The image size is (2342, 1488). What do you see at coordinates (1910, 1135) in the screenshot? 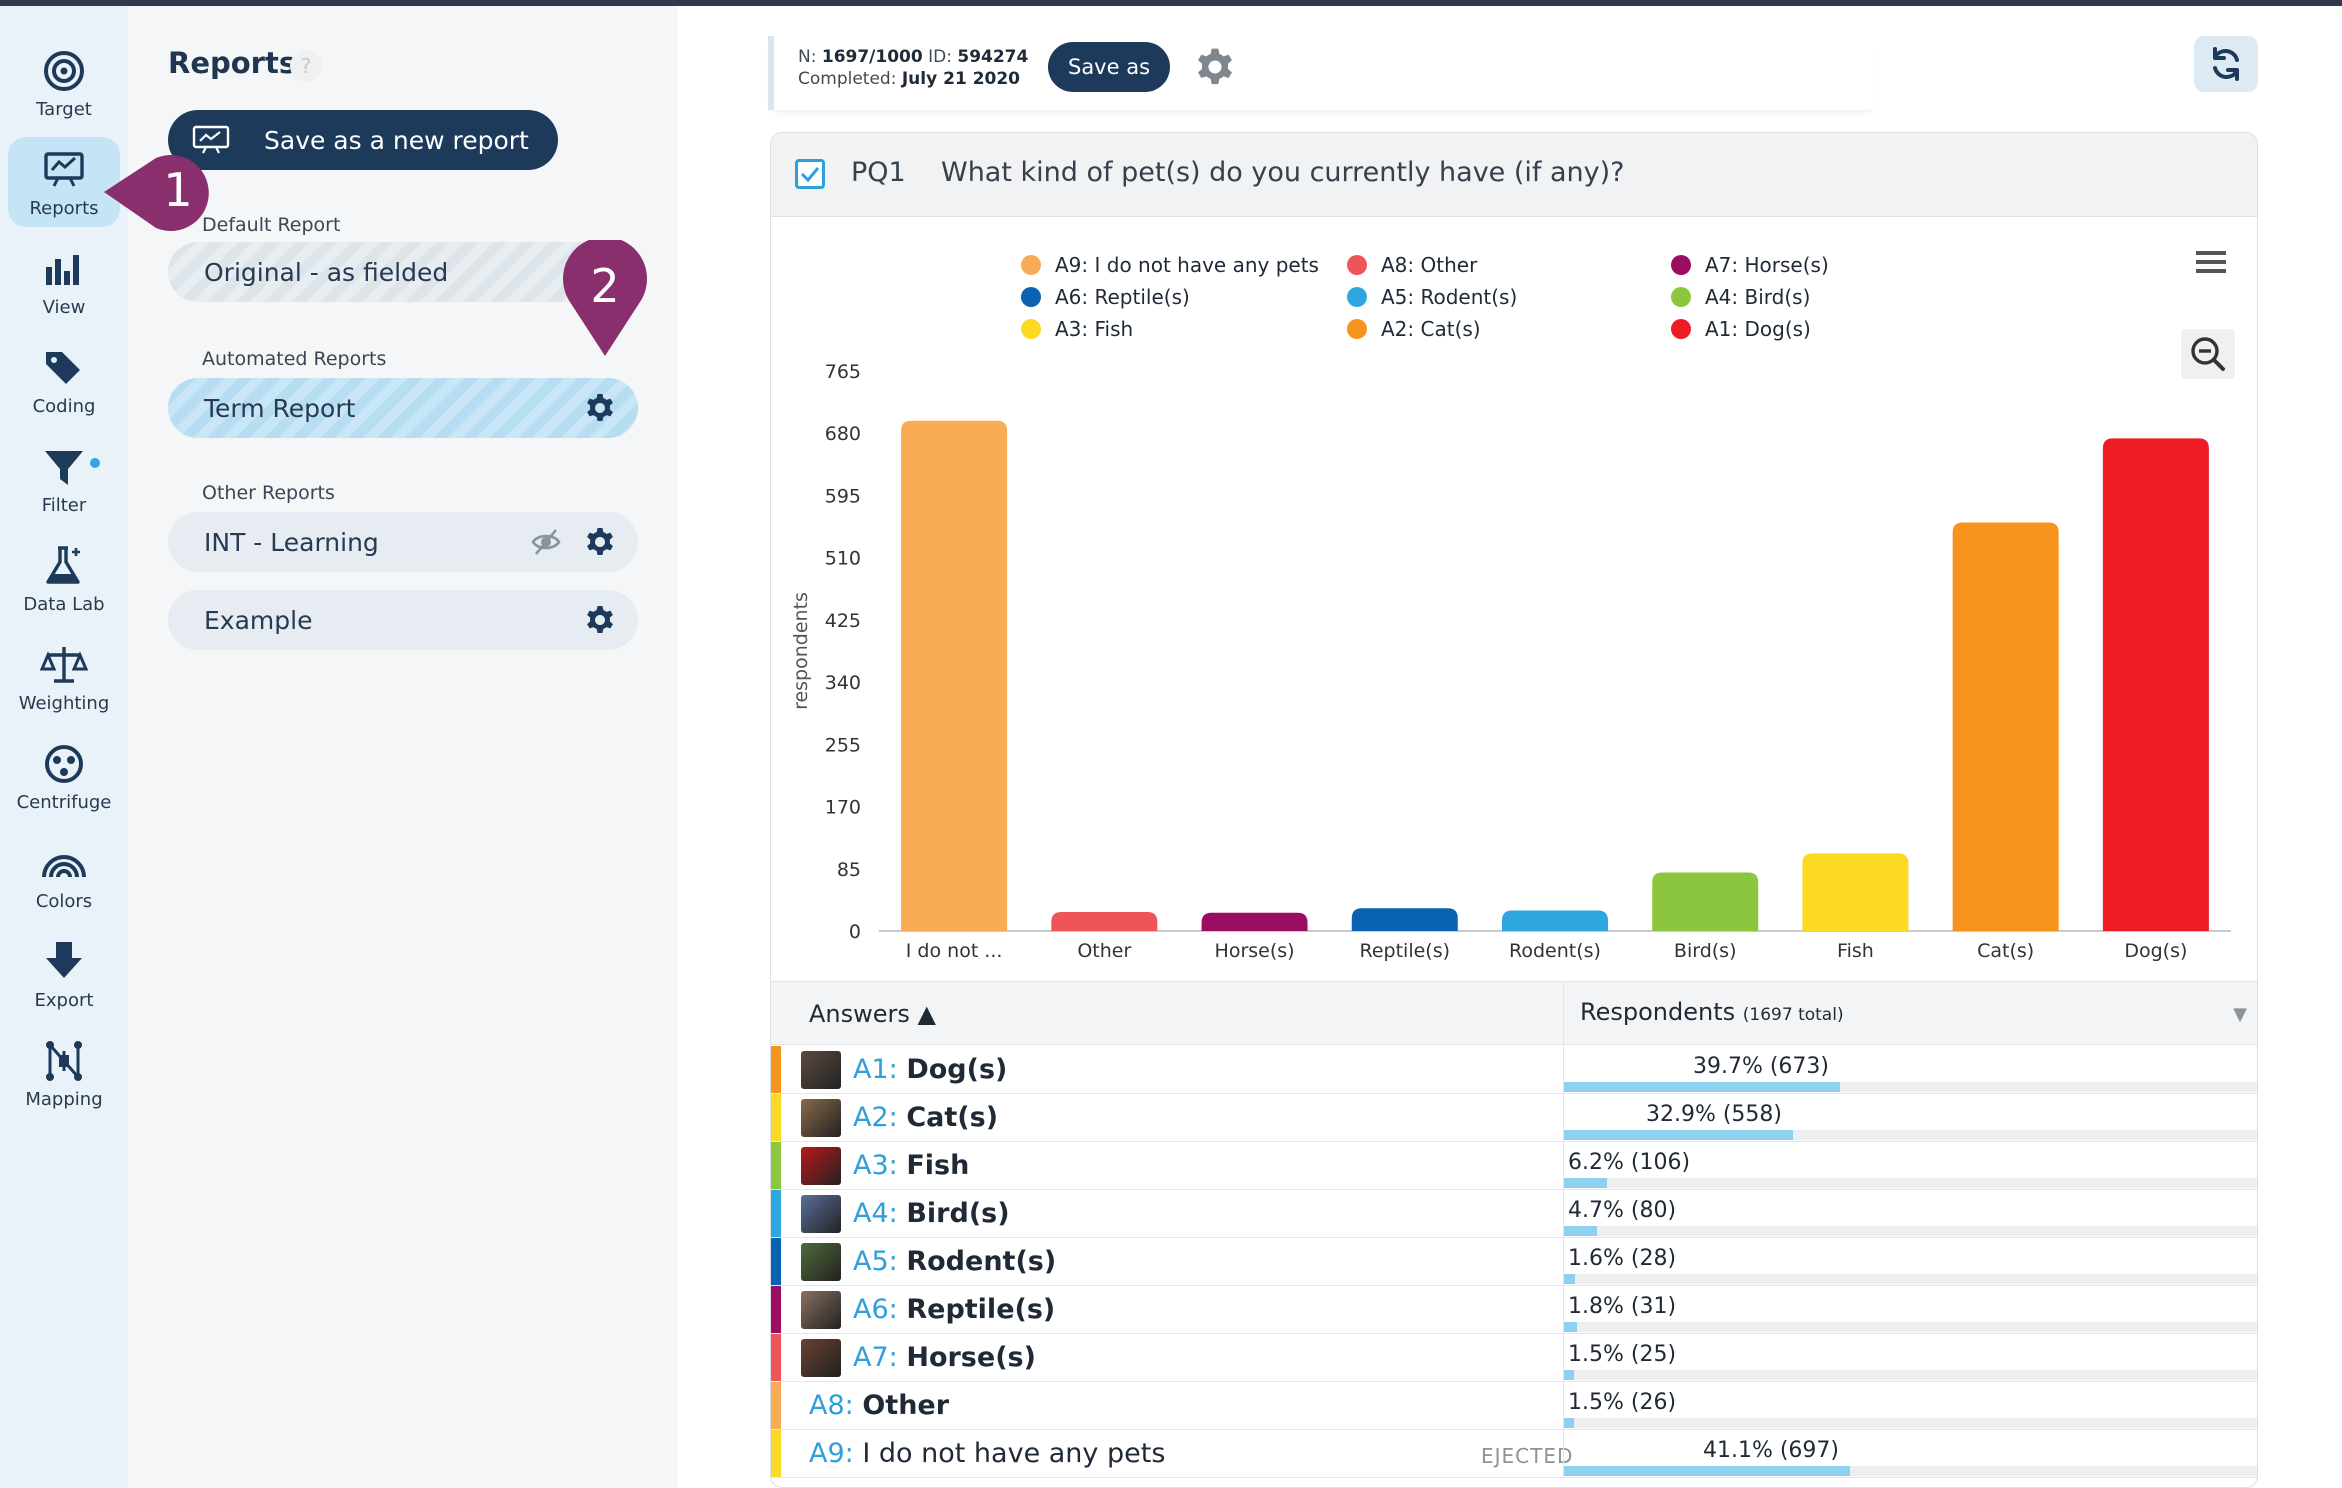
I see `percent-bar-track` at bounding box center [1910, 1135].